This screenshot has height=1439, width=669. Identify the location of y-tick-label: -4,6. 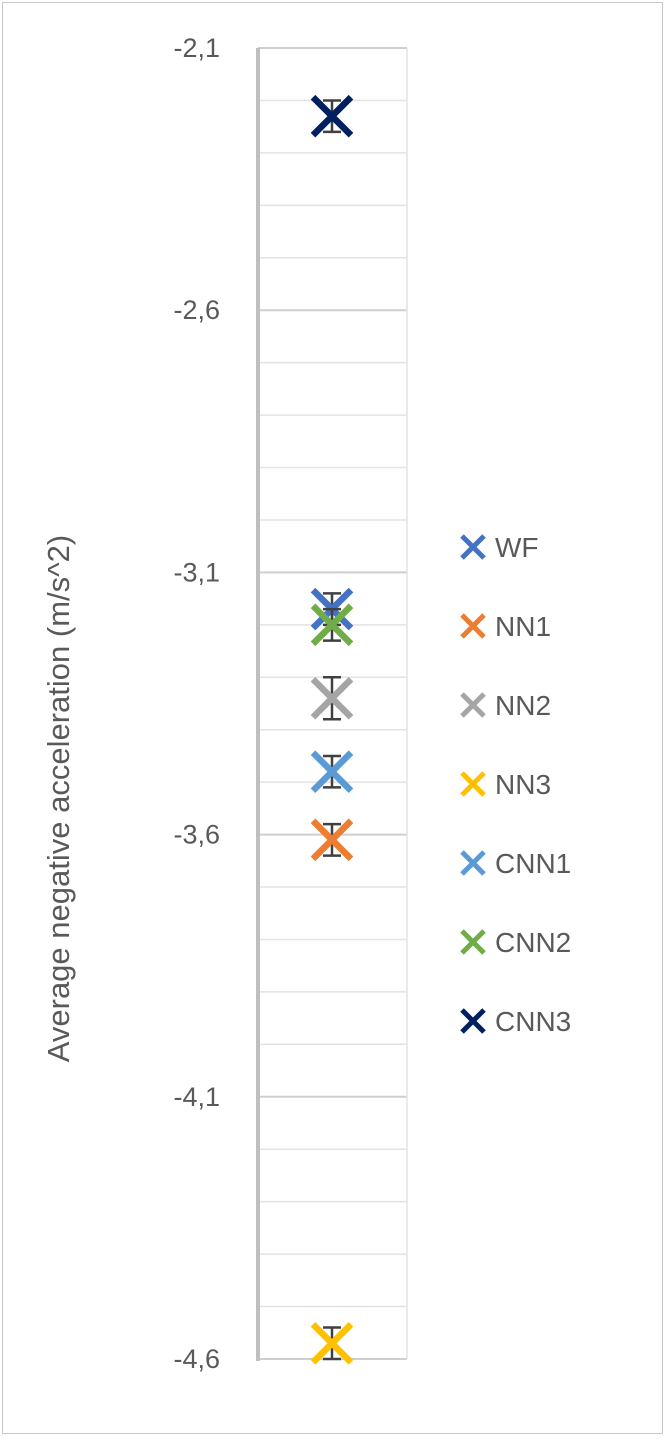
(196, 1359).